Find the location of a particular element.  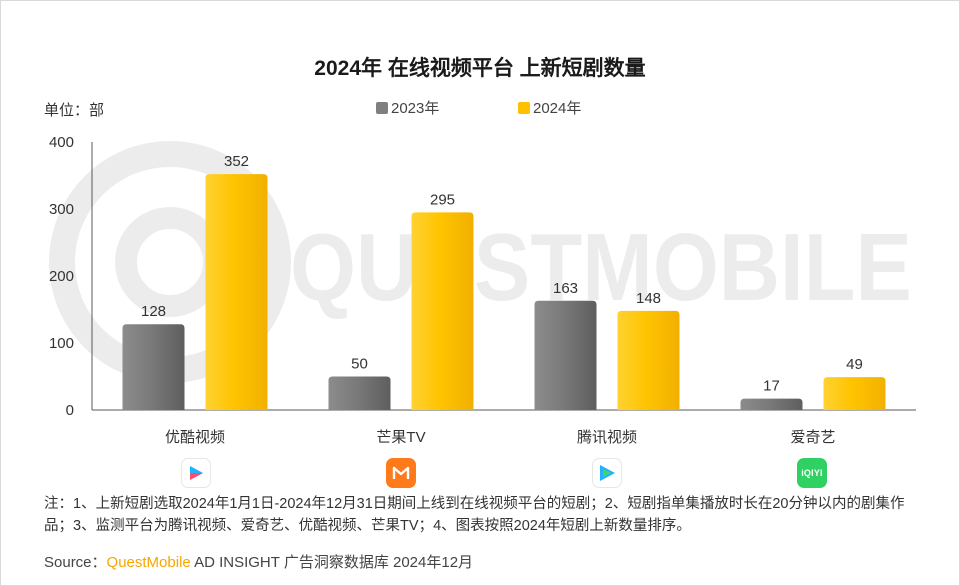

x-tick-label: 芒果TV is located at coordinates (400, 437).